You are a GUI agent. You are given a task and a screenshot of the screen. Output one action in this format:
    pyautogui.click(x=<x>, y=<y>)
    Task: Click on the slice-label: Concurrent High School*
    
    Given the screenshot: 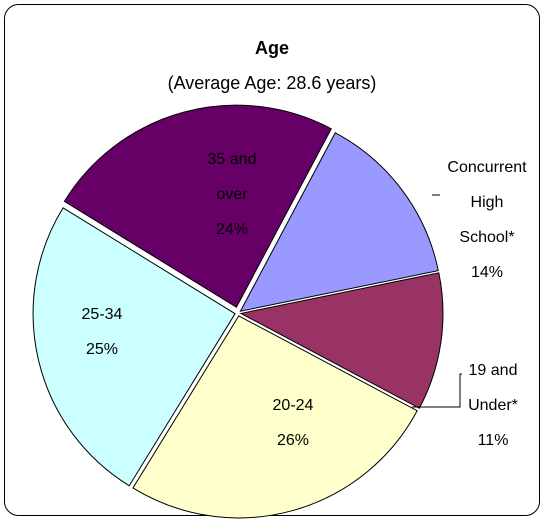 What is the action you would take?
    pyautogui.click(x=487, y=202)
    